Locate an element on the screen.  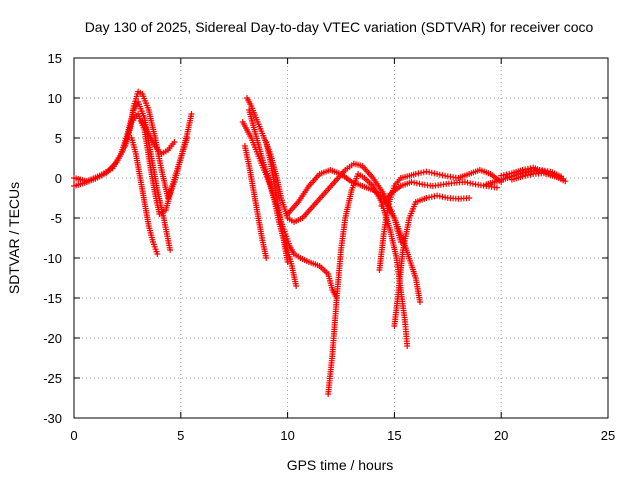
y-tick-label: 5 is located at coordinates (58, 138).